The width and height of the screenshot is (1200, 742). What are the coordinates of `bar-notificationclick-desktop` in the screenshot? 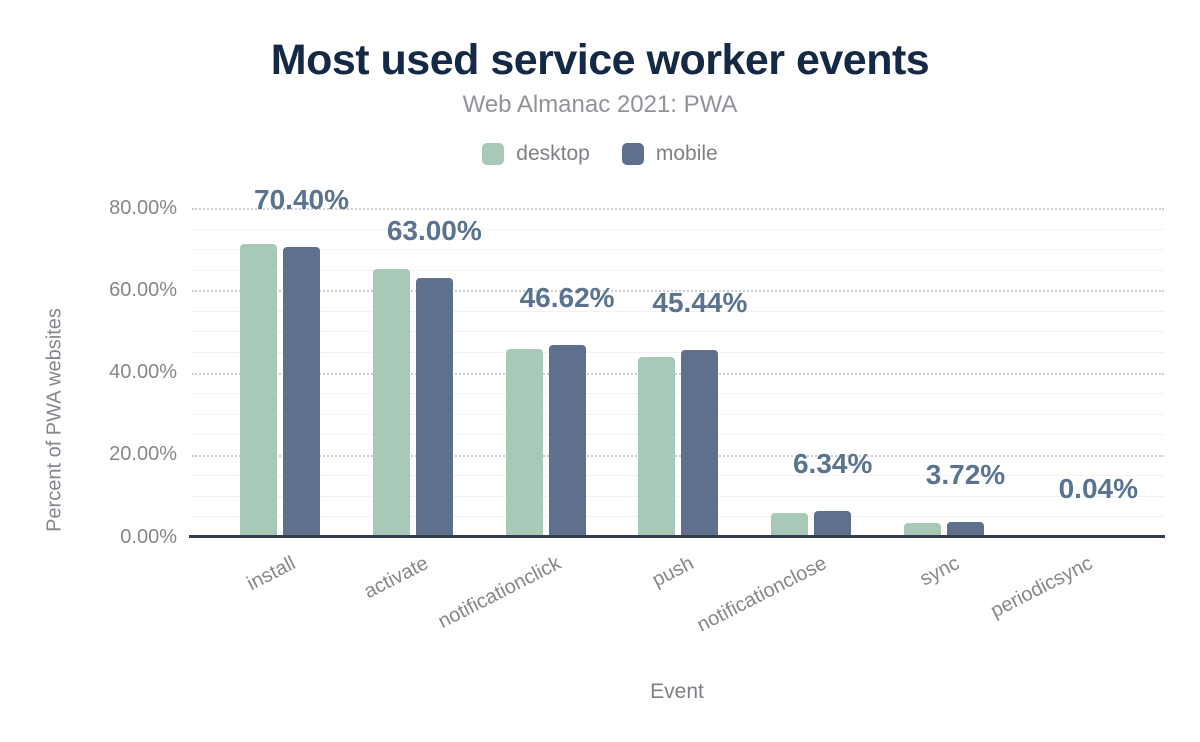 It's located at (524, 442).